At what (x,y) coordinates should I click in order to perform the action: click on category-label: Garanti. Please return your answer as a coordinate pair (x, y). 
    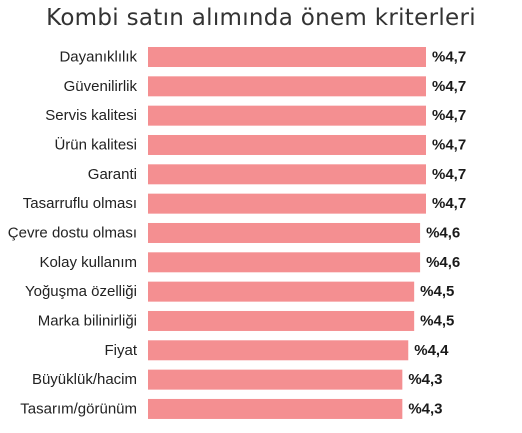
    Looking at the image, I should click on (112, 174).